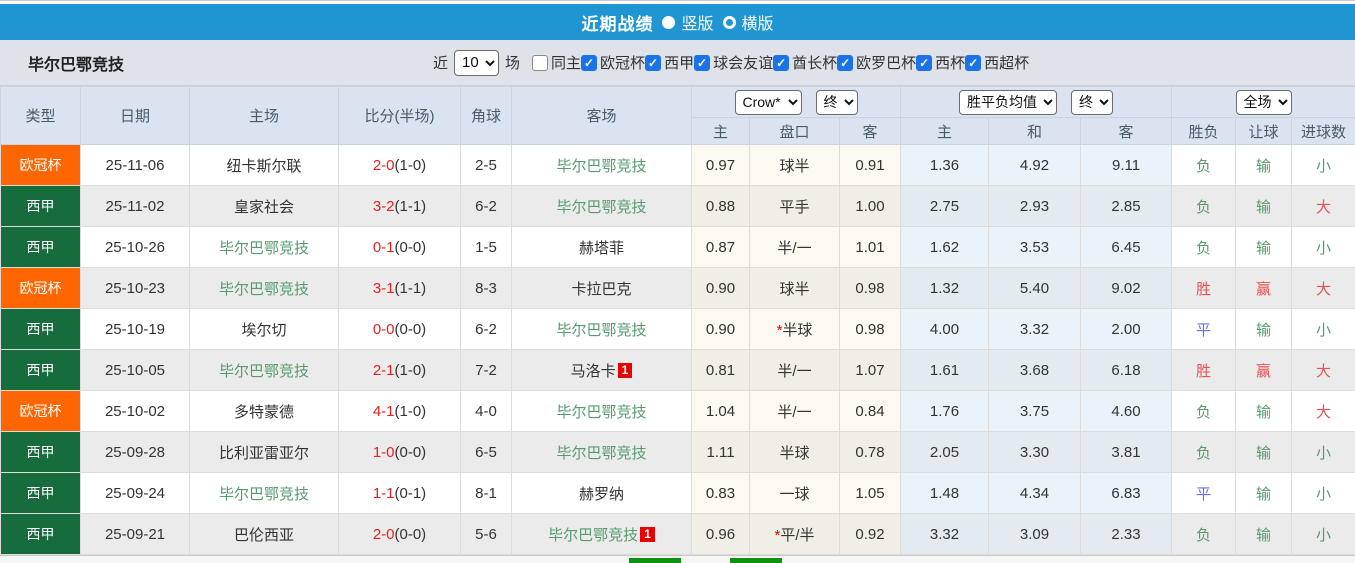 The height and width of the screenshot is (563, 1355). What do you see at coordinates (540, 63) in the screenshot?
I see `same-home-checkbox` at bounding box center [540, 63].